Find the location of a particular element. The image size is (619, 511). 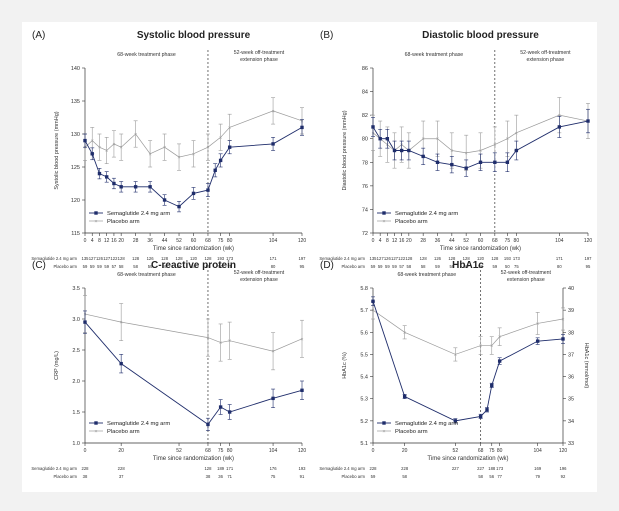

y-axis-label: Systolic blood pressure (mmHg) is located at coordinates (57, 150).